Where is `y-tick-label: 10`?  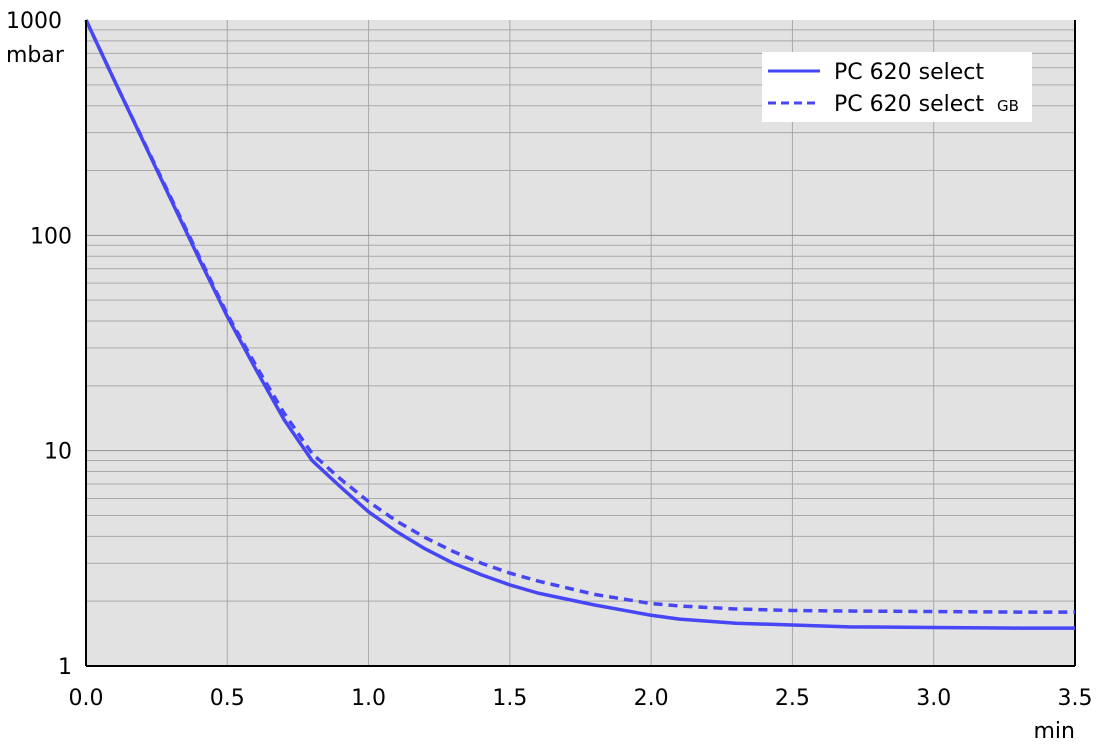
y-tick-label: 10 is located at coordinates (58, 452).